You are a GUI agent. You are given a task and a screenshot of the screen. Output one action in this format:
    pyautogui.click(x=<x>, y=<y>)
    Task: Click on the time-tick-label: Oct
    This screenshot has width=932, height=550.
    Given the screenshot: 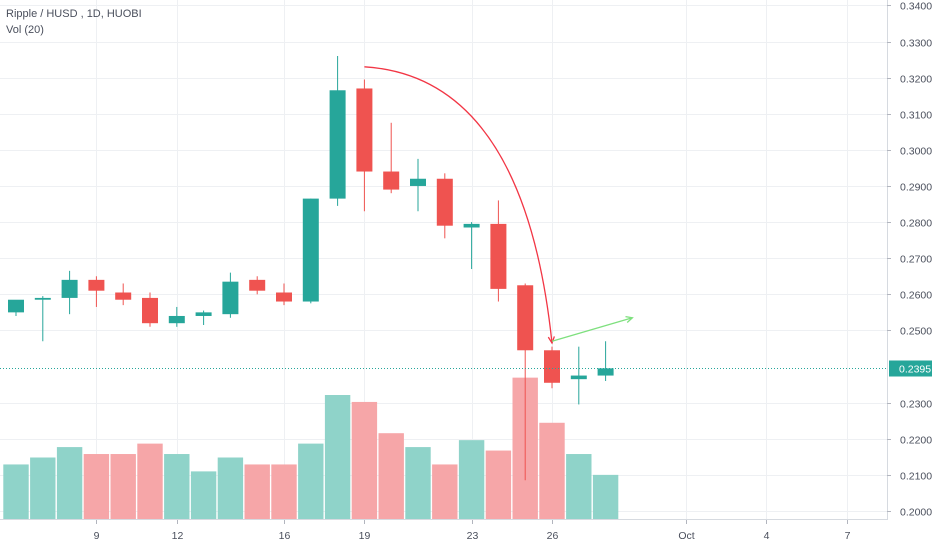 What is the action you would take?
    pyautogui.click(x=686, y=536)
    